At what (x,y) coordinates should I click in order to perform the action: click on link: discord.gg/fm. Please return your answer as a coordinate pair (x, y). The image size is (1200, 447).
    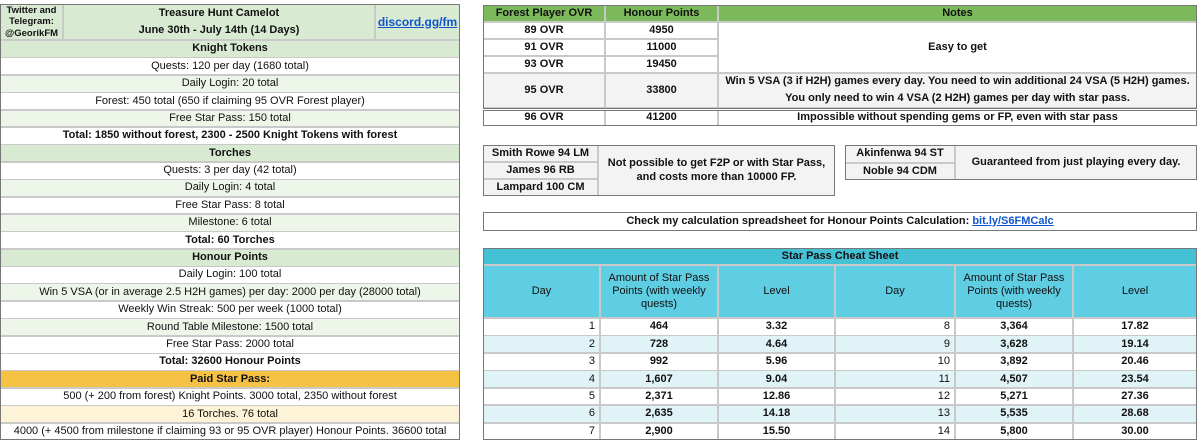
    Looking at the image, I should click on (417, 21).